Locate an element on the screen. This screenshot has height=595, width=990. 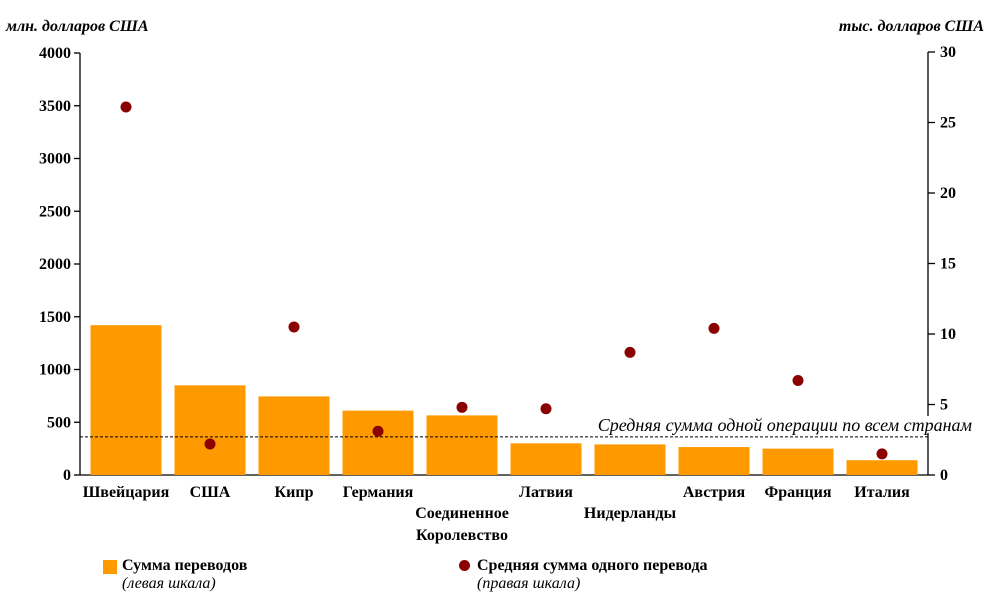
category-label: Нидерланды is located at coordinates (630, 513).